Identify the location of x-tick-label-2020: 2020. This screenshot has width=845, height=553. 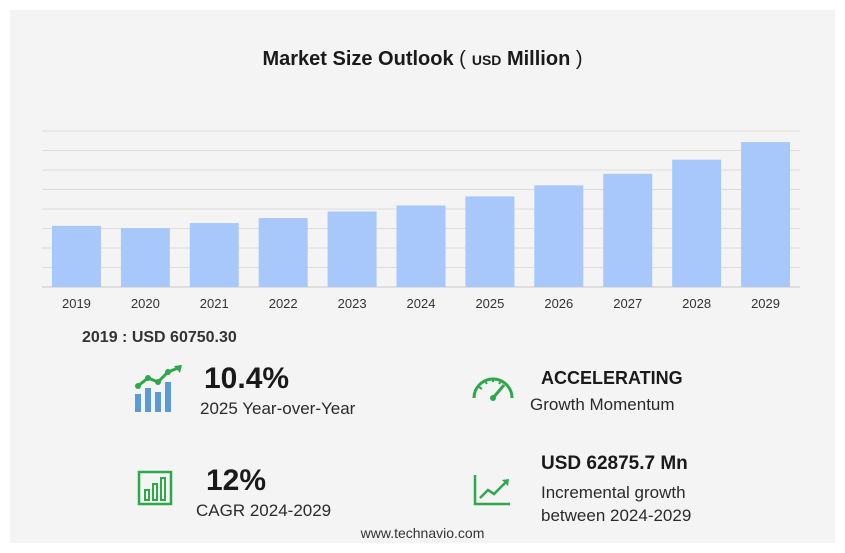
(145, 303).